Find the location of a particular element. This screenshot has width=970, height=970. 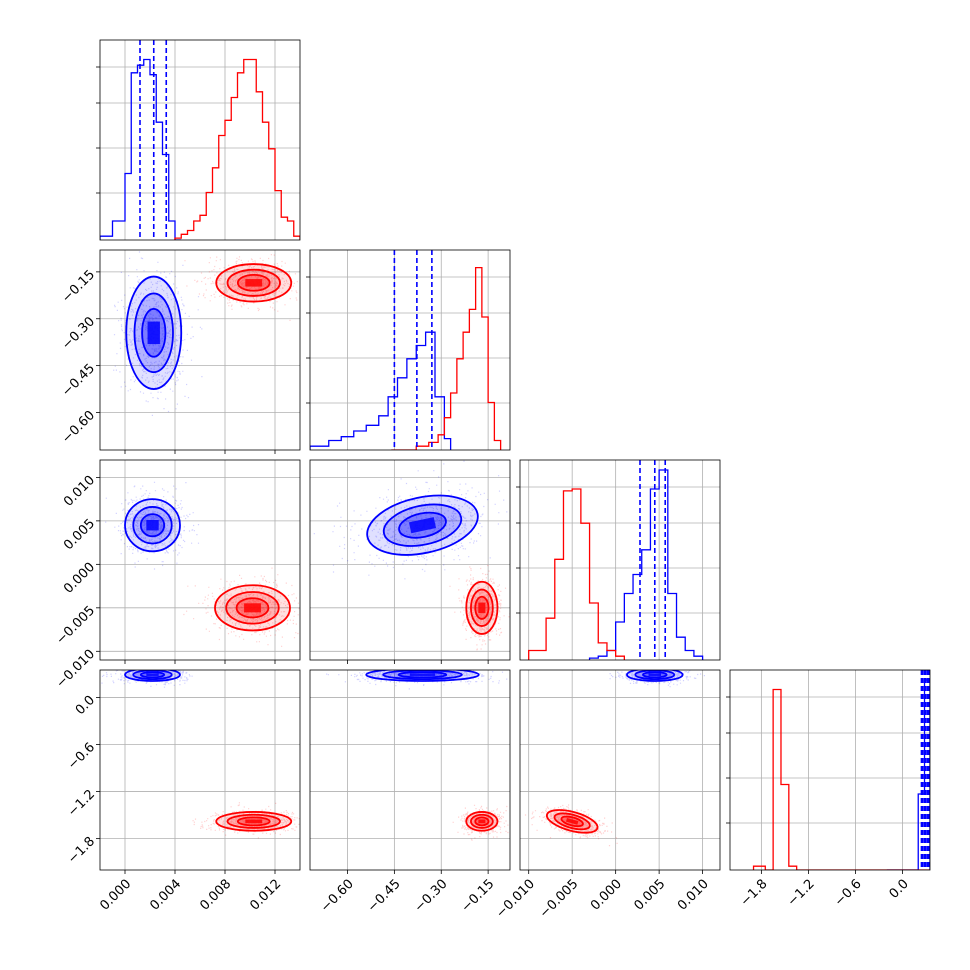

x-tick-label: 0.008 is located at coordinates (215, 895).